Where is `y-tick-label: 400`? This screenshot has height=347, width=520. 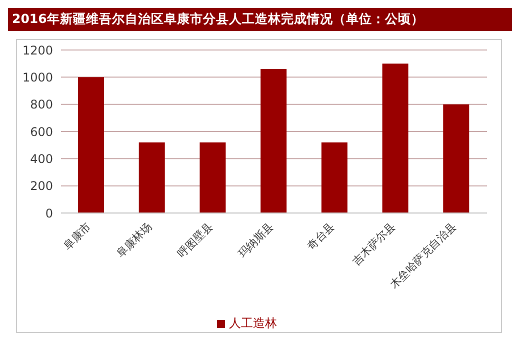 y-tick-label: 400 is located at coordinates (41, 159).